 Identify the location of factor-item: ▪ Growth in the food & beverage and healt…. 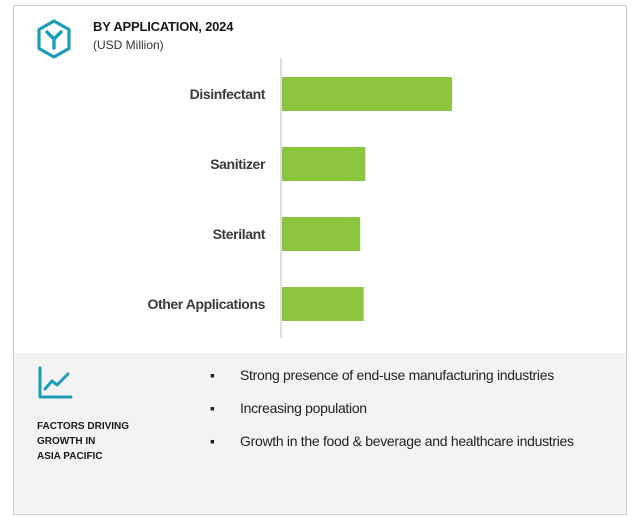
(415, 441).